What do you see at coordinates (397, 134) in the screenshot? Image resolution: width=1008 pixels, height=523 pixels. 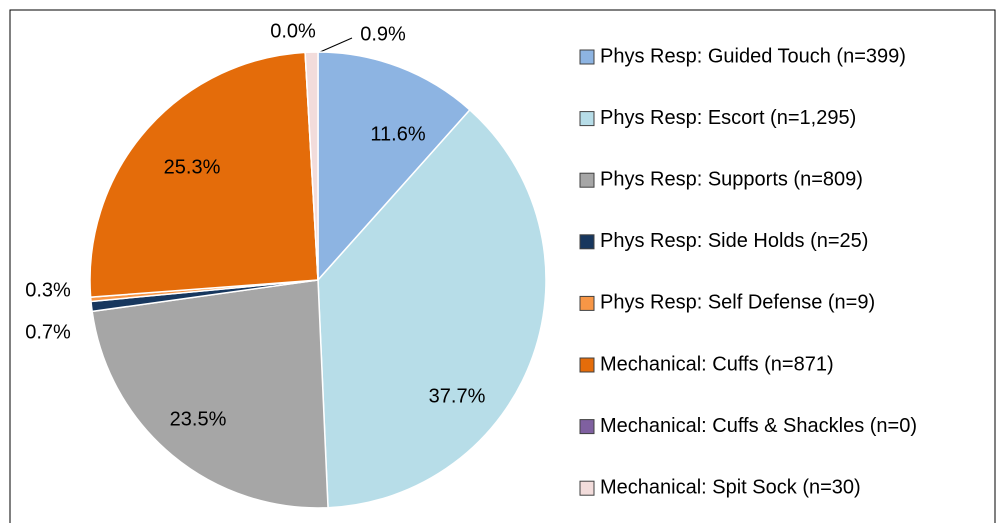 I see `data-label: 11.6%` at bounding box center [397, 134].